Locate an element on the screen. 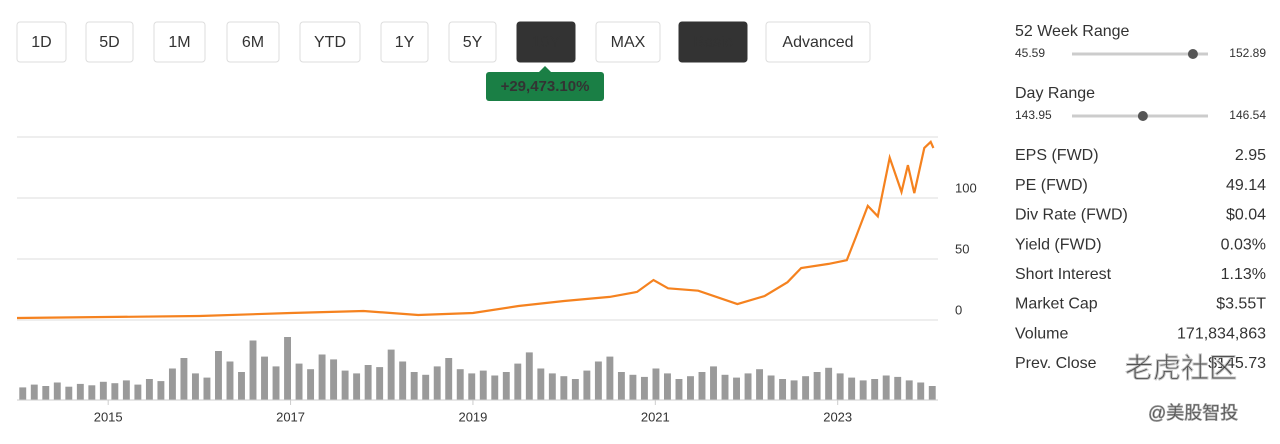 This screenshot has width=1280, height=444. range-button-label: 10Y is located at coordinates (546, 42).